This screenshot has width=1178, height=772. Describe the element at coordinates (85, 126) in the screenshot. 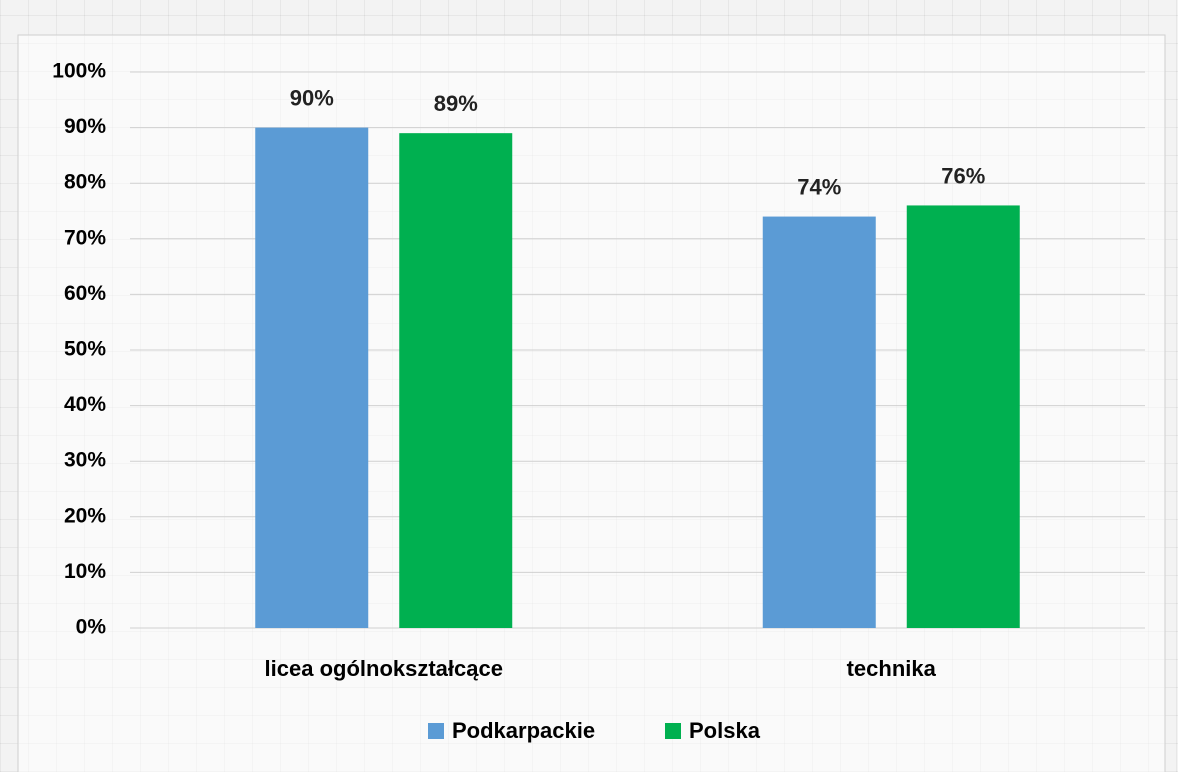

I see `y-tick-label: 90%` at that location.